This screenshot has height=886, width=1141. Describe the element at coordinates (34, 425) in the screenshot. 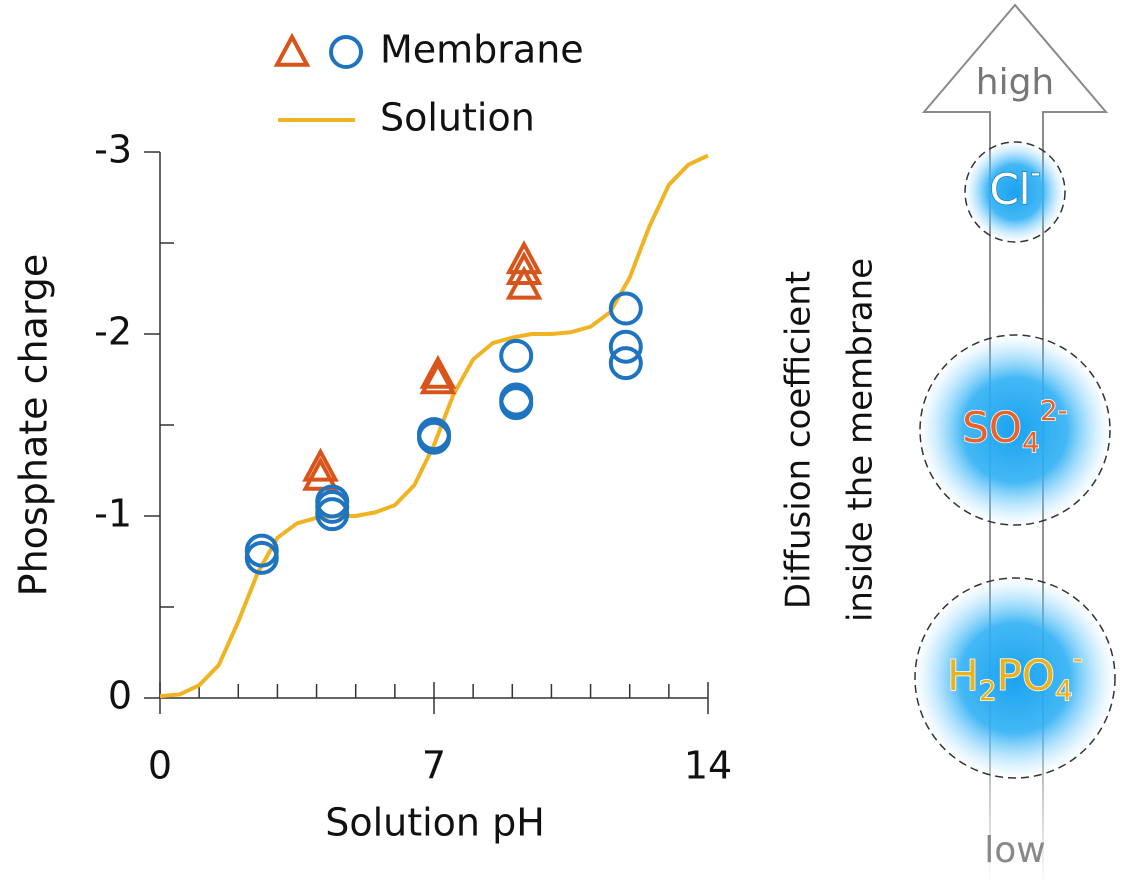

I see `y-axis-title: Phosphate charge` at that location.